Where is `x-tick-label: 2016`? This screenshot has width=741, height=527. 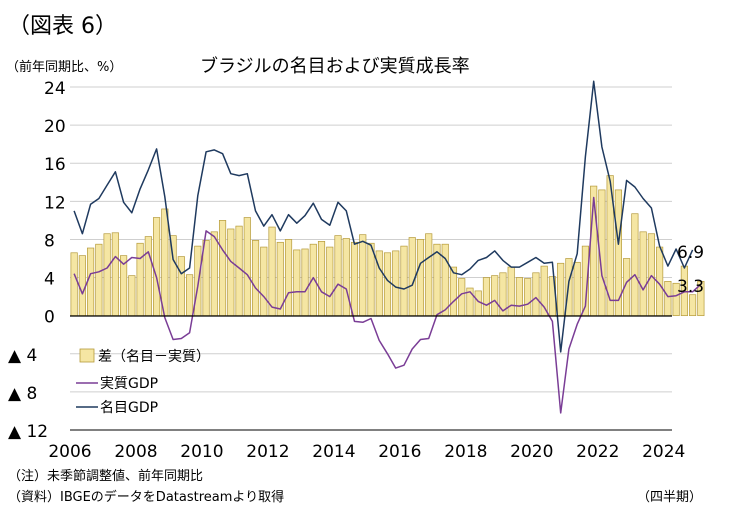
x-tick-label: 2016 is located at coordinates (399, 452).